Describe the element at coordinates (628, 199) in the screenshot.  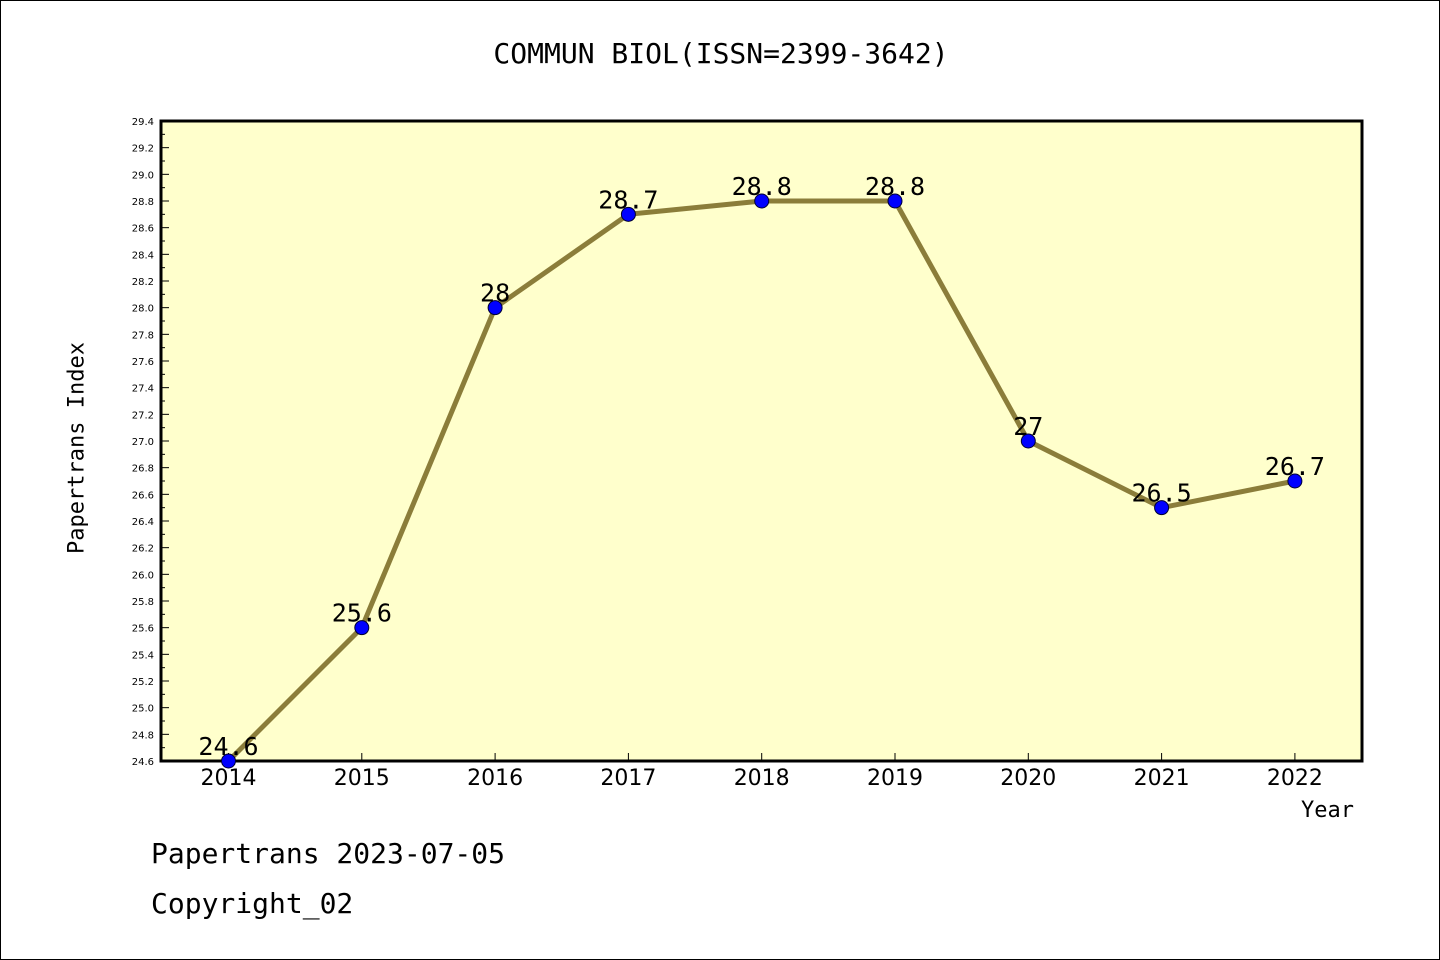
I see `data-label: 28.7` at that location.